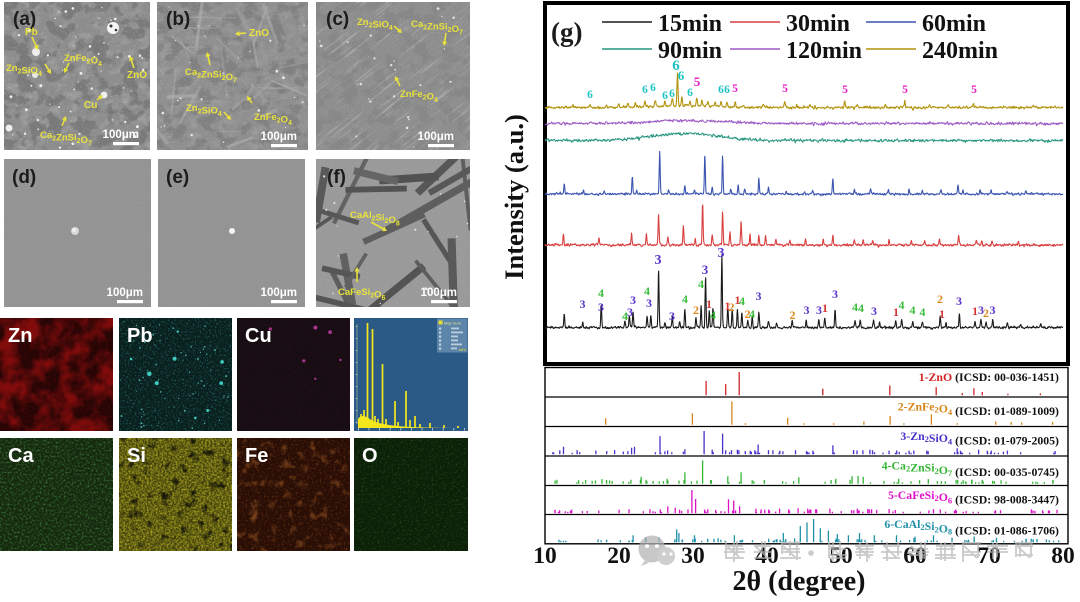 This screenshot has height=602, width=1080. What do you see at coordinates (693, 556) in the screenshot?
I see `svg-text: 30` at bounding box center [693, 556].